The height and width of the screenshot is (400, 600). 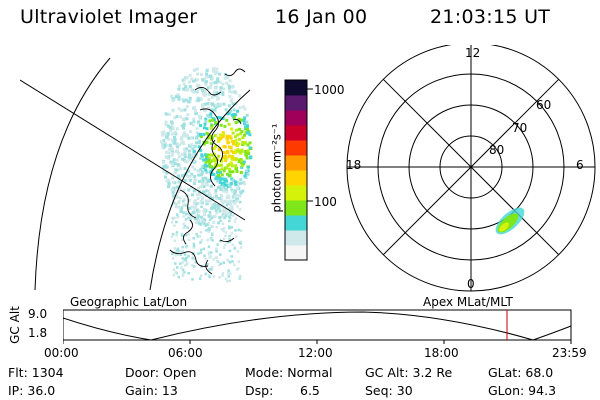 What do you see at coordinates (409, 372) in the screenshot?
I see `gc-altitude: GC Alt: 3.2 Re` at bounding box center [409, 372].